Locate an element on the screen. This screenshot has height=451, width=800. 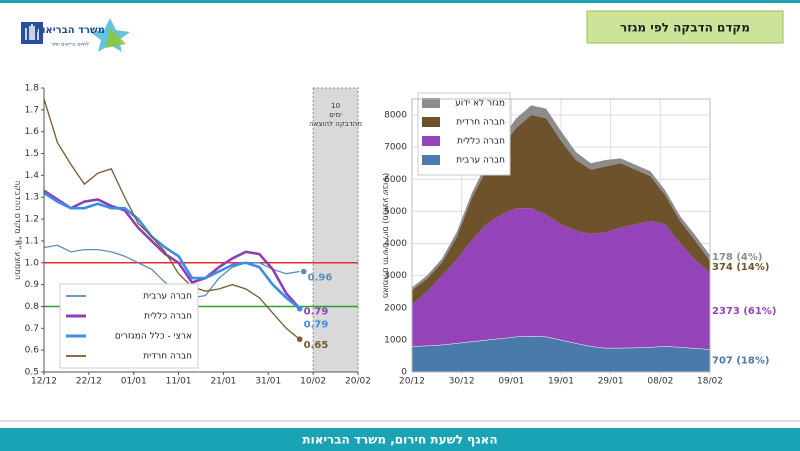
region-label: 10 ימים מהדבקה להוצאה is located at coordinates (335, 115).